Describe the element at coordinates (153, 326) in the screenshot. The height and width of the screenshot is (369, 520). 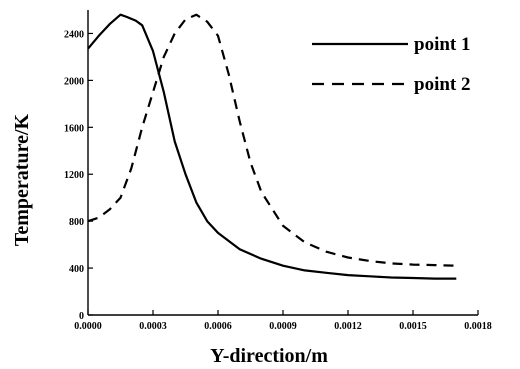
I see `x-tick-label: 0.0003` at that location.